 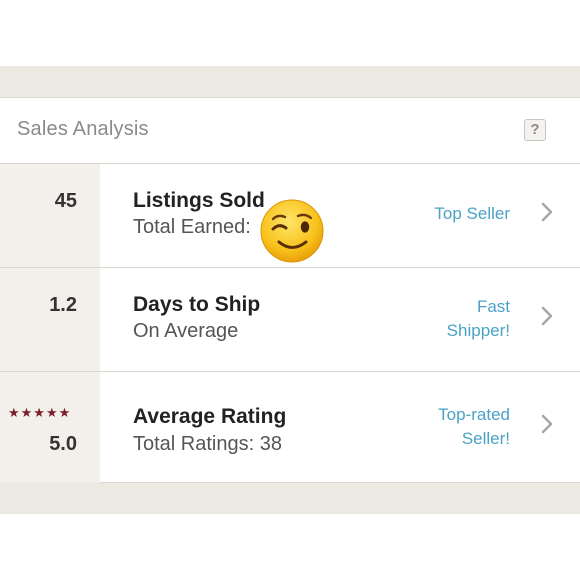 I want to click on stat-cell: 1.2, so click(x=50, y=319).